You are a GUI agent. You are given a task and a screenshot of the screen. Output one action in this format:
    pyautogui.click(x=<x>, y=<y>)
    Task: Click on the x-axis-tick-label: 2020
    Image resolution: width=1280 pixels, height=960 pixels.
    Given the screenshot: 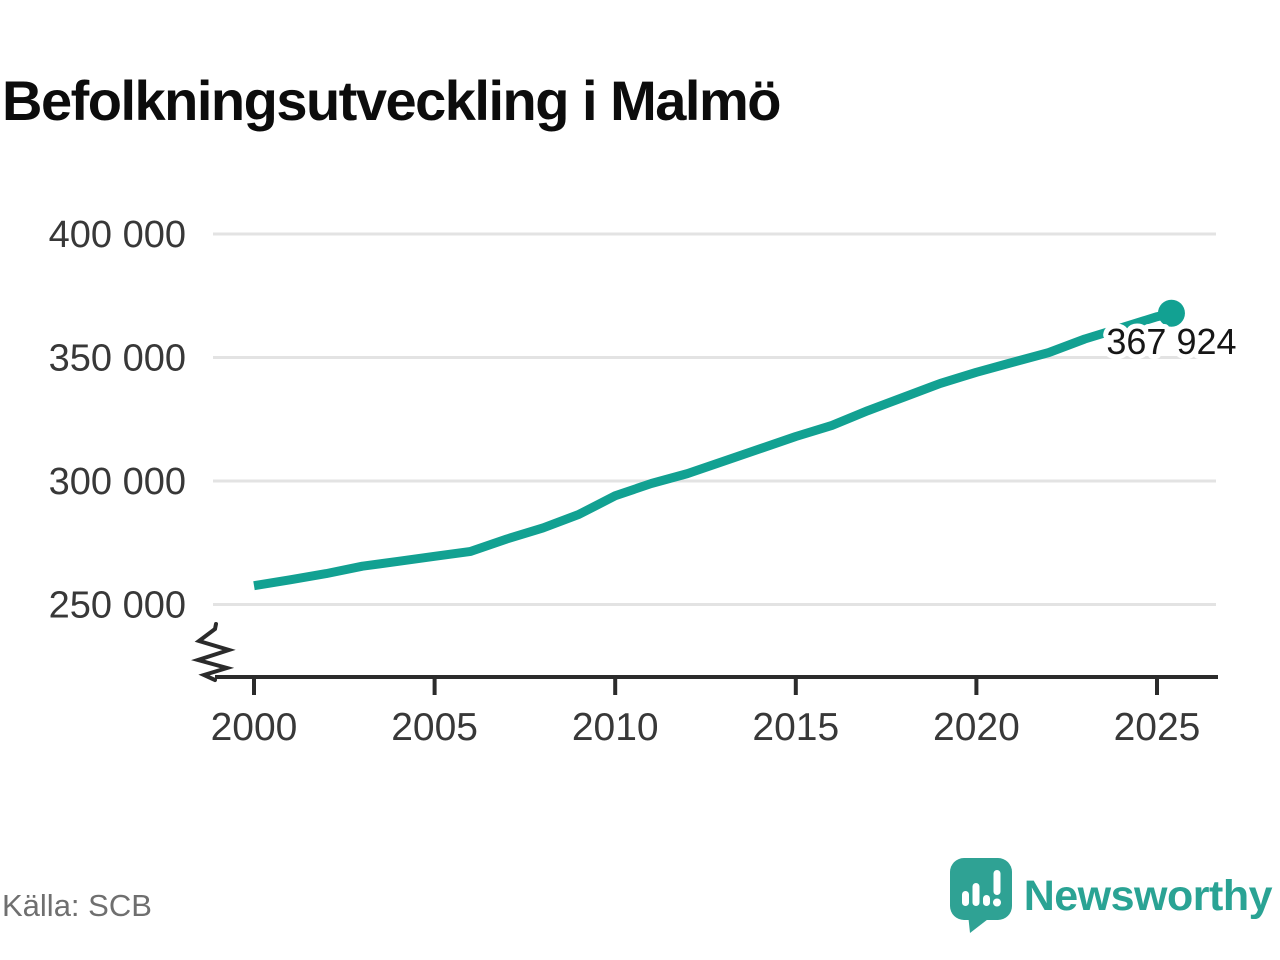 What is the action you would take?
    pyautogui.click(x=976, y=727)
    